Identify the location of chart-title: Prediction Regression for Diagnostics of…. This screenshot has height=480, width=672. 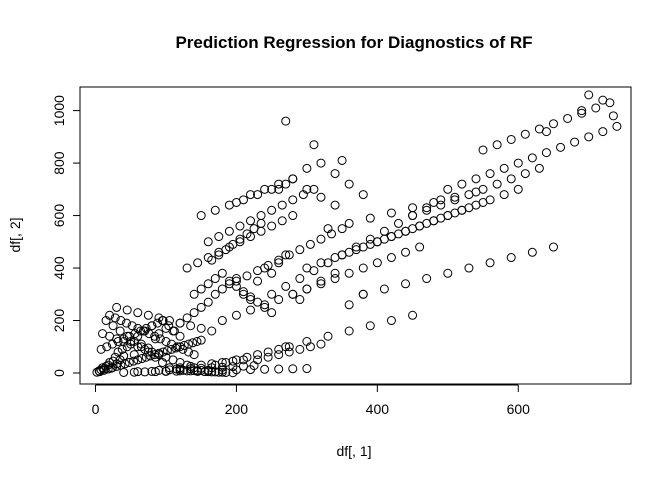
(353, 42).